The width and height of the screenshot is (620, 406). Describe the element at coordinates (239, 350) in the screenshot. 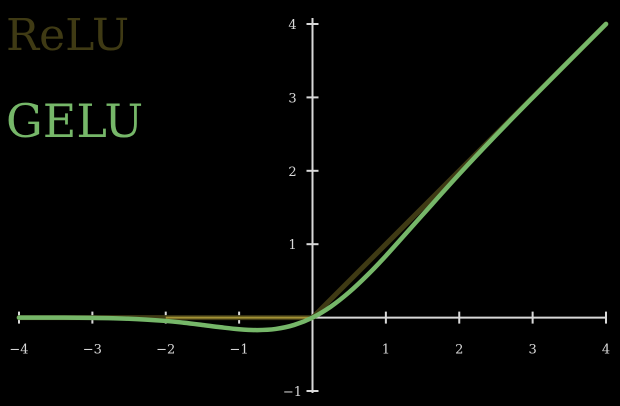

I see `x-tick-label: −1` at that location.